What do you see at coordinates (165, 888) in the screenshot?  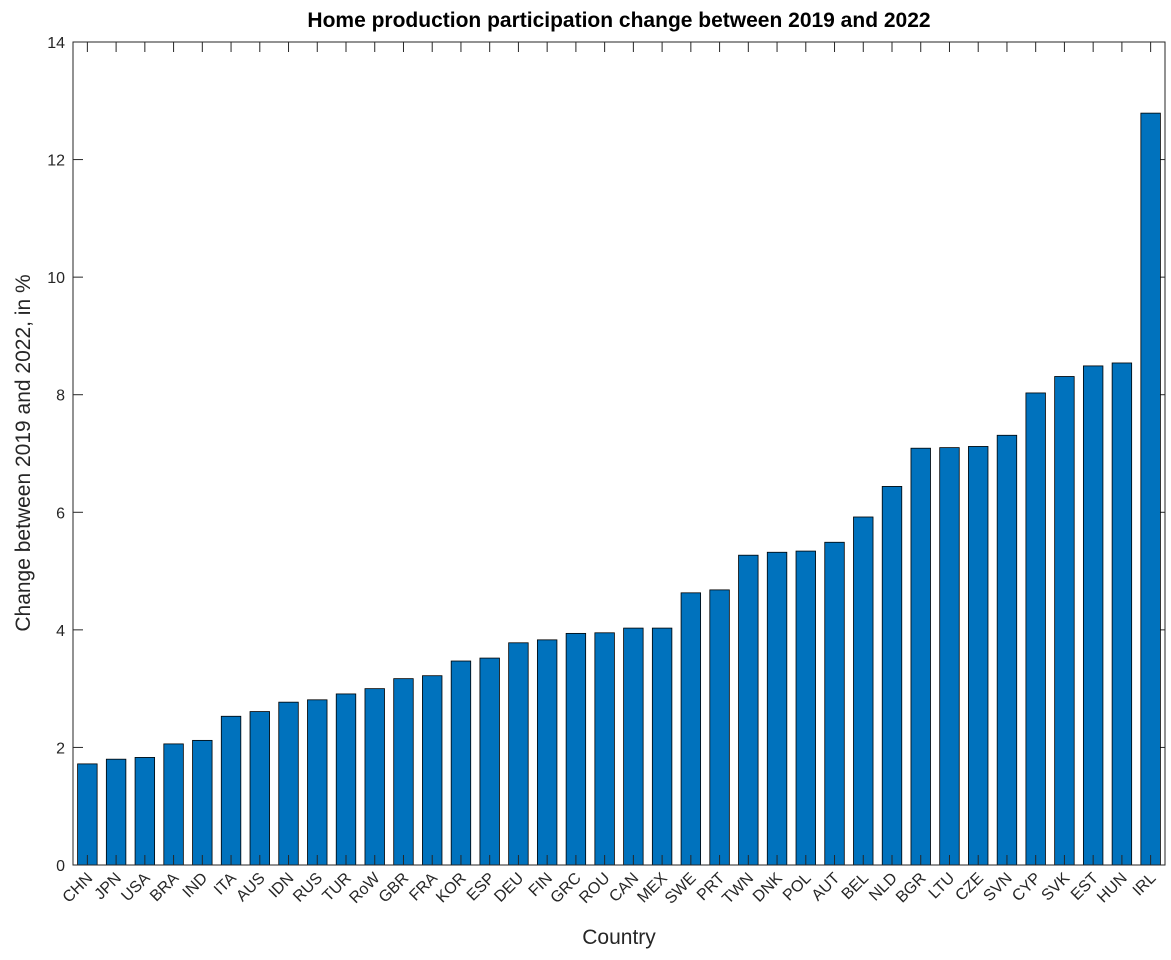 I see `x-tick-label: BRA` at bounding box center [165, 888].